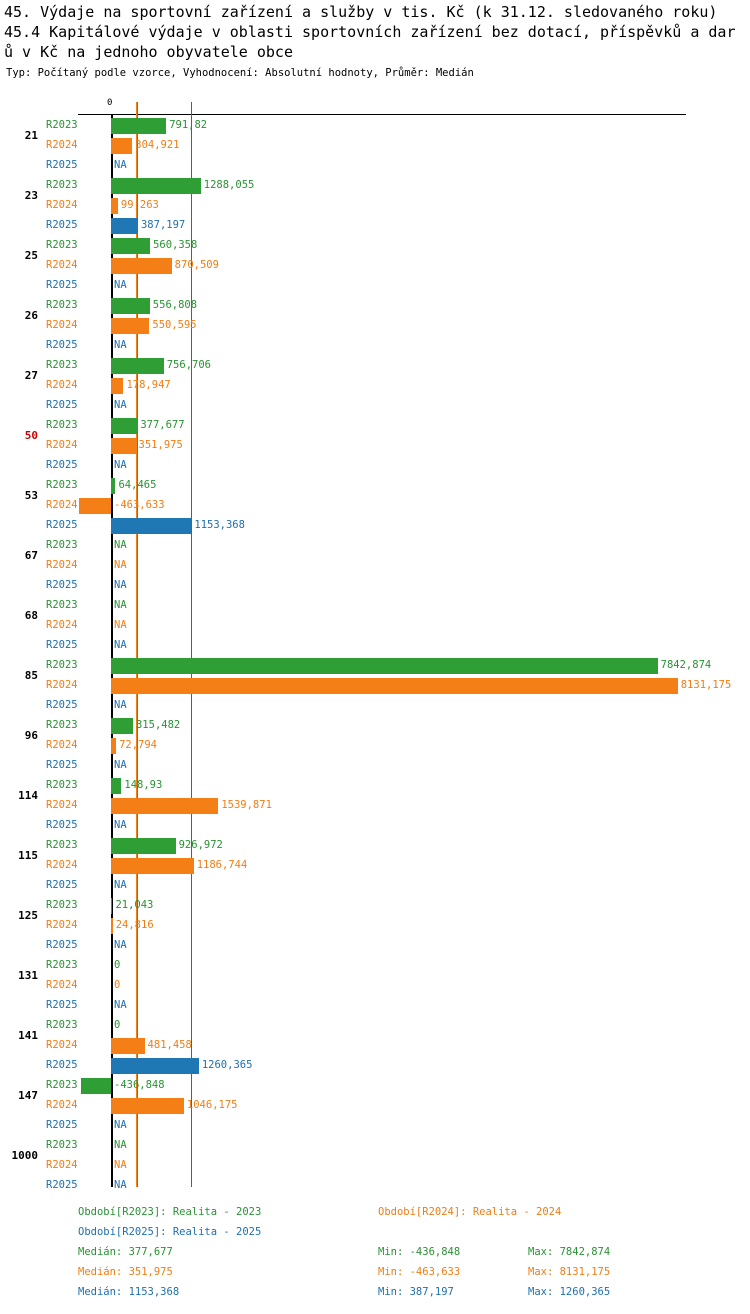 The image size is (750, 1314). I want to click on row-group-label: 68, so click(31, 615).